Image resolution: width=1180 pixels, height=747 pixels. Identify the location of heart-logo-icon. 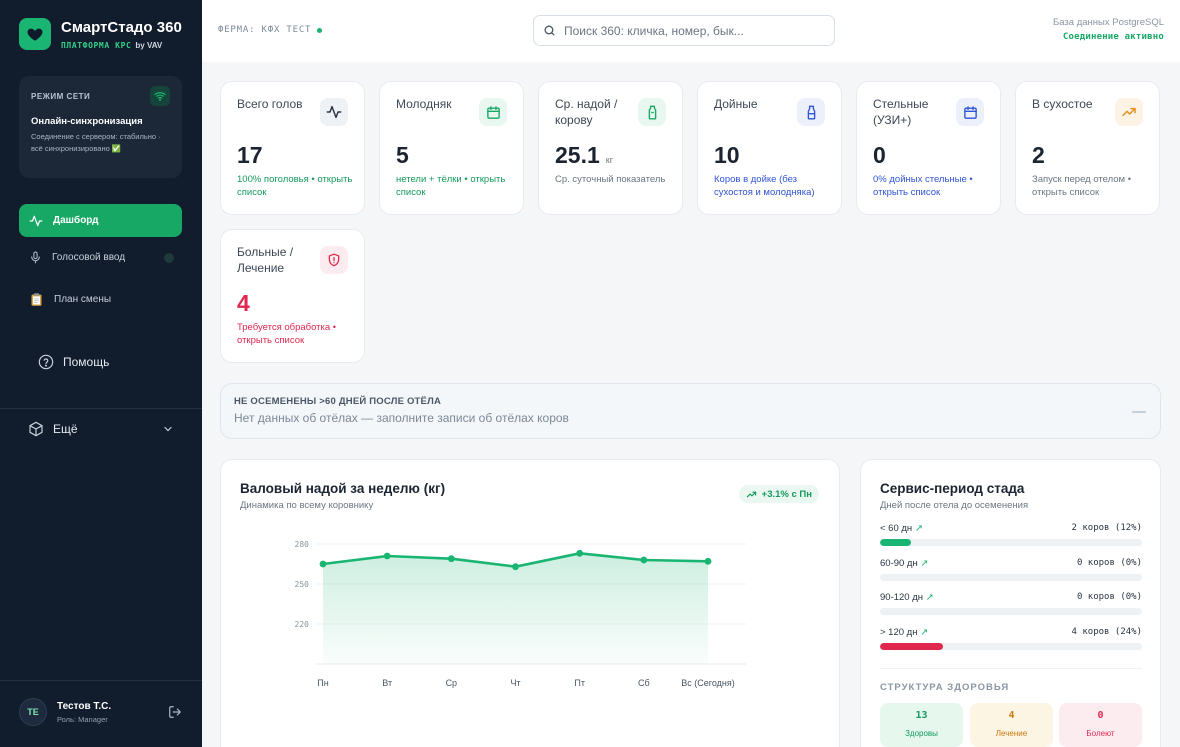
(35, 34).